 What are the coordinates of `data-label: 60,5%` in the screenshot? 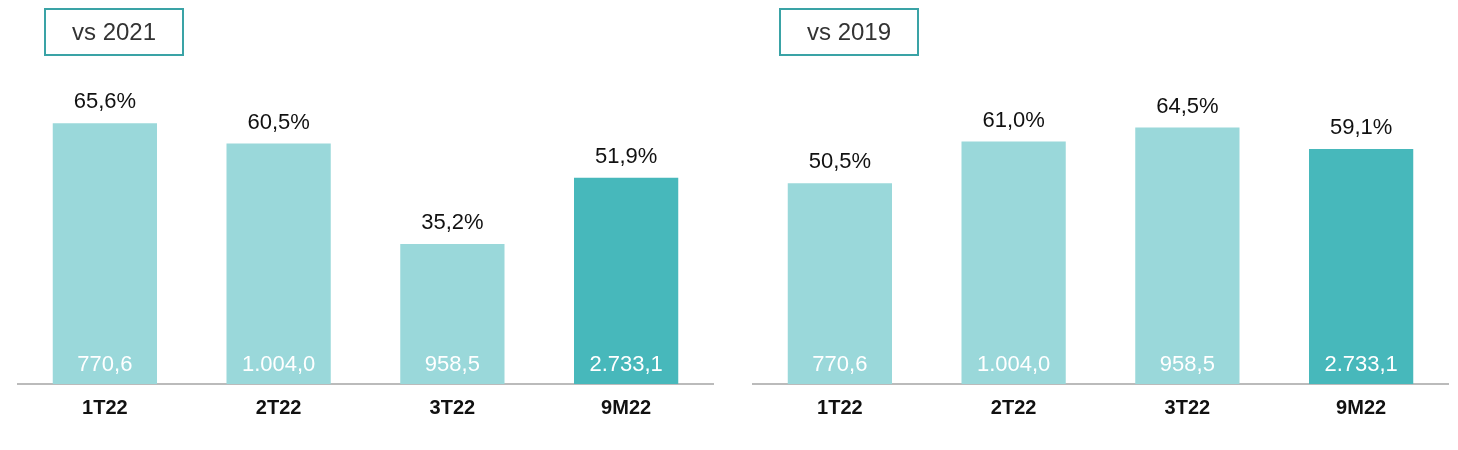 It's located at (278, 121).